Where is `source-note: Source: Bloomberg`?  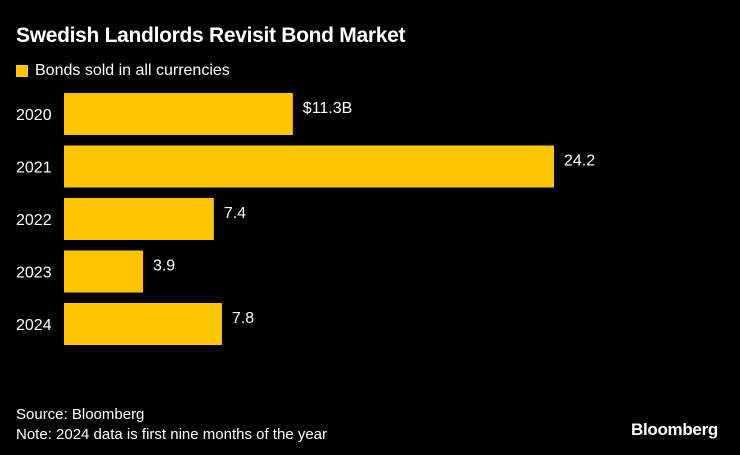 source-note: Source: Bloomberg is located at coordinates (80, 414).